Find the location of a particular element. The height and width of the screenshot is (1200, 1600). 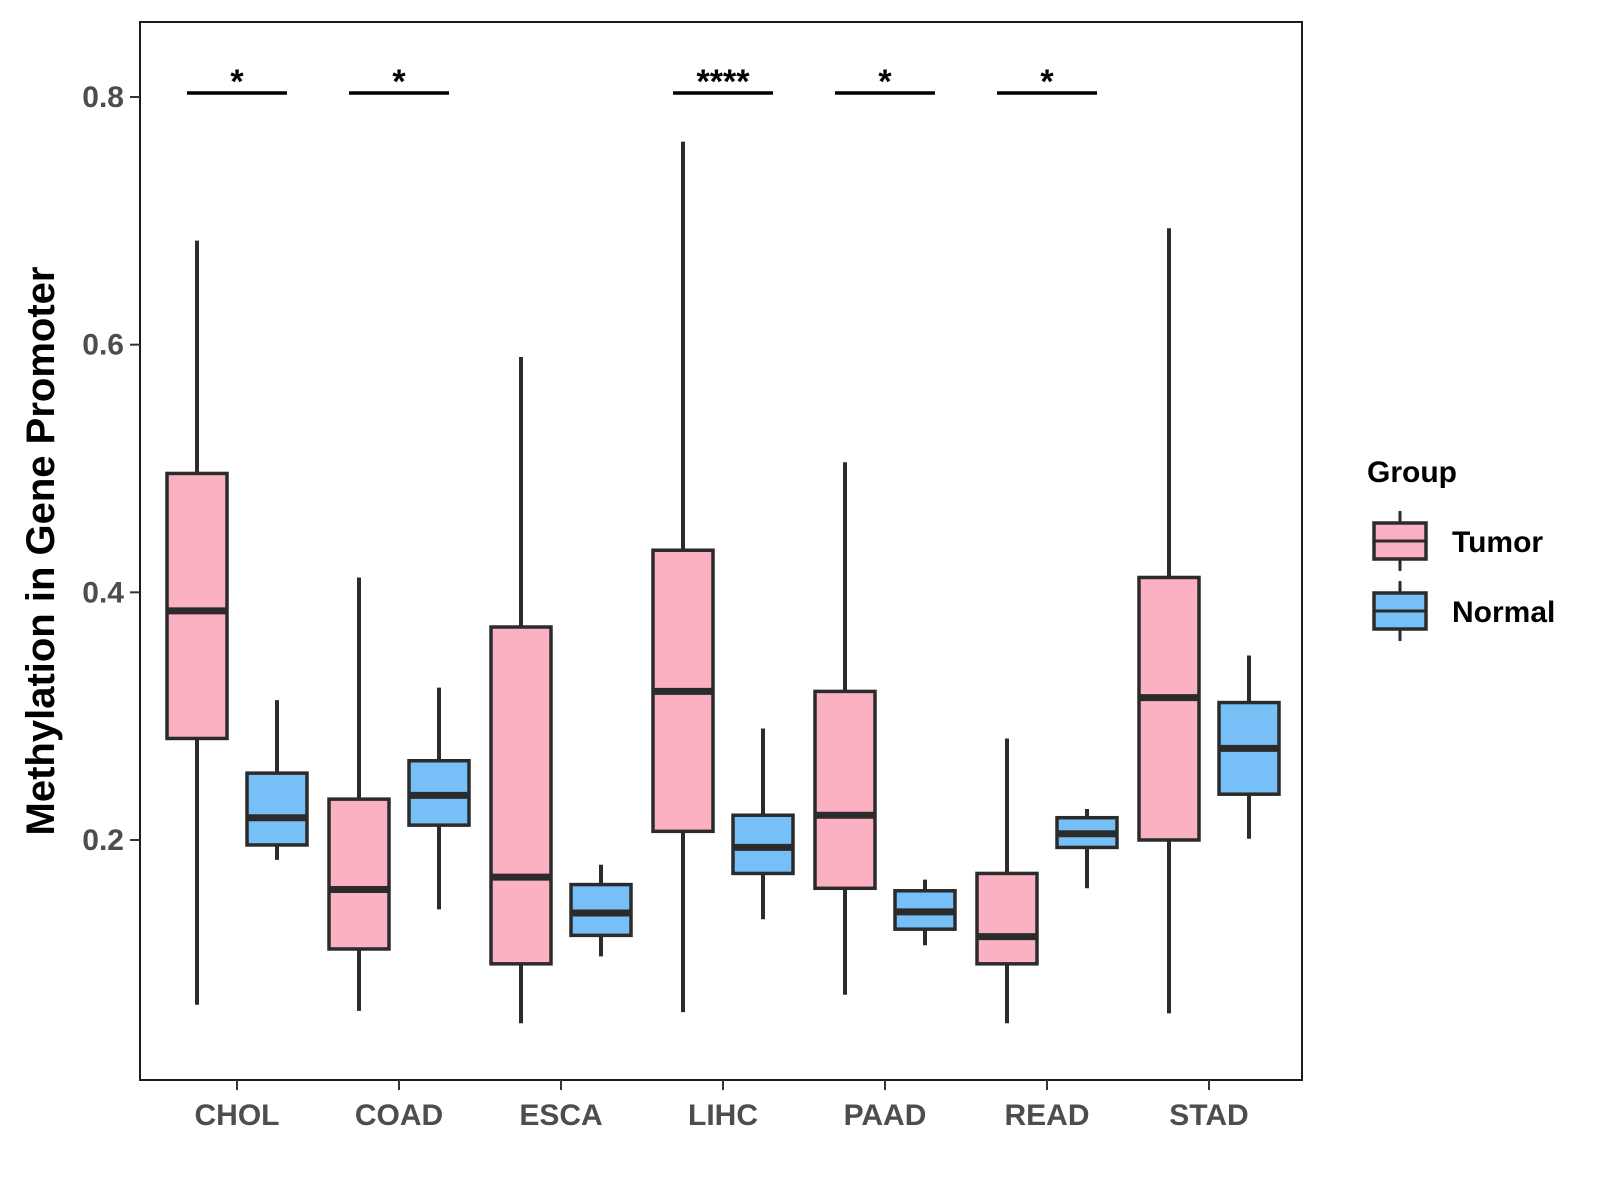

box-tumor-paad is located at coordinates (845, 728).